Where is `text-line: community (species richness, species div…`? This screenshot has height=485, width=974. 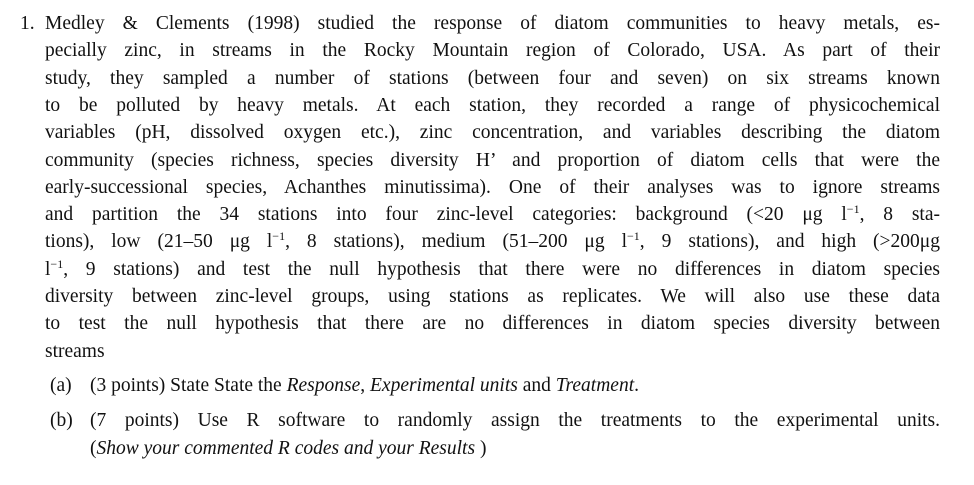
text-line: community (species richness, species div… is located at coordinates (492, 160).